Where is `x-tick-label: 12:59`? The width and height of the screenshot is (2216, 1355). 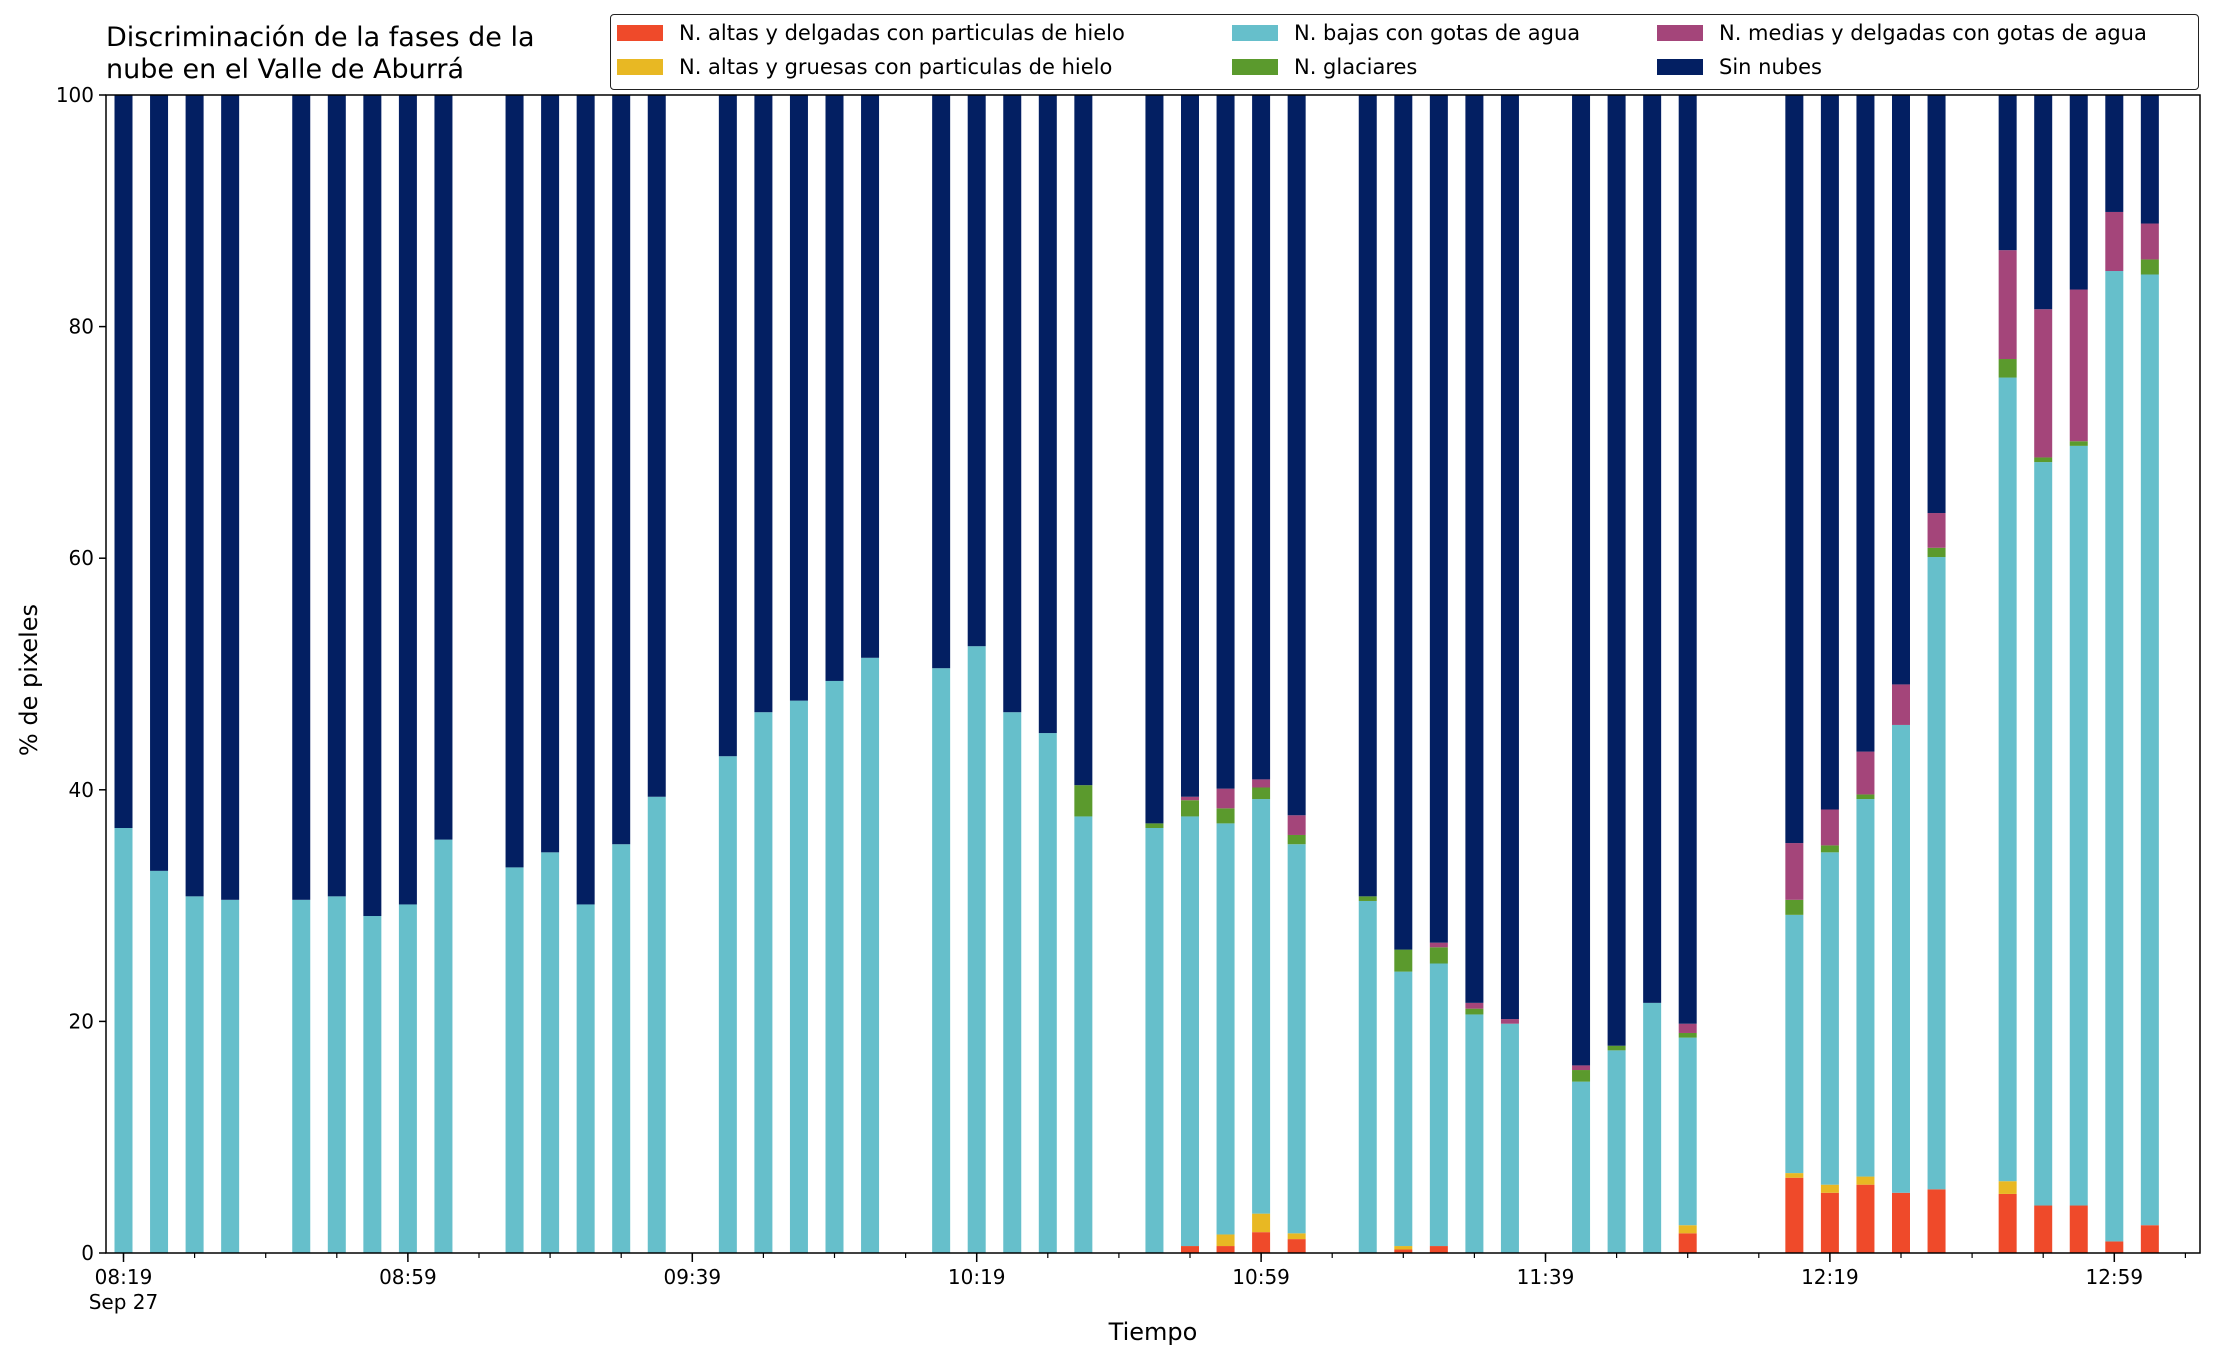 x-tick-label: 12:59 is located at coordinates (2114, 1277).